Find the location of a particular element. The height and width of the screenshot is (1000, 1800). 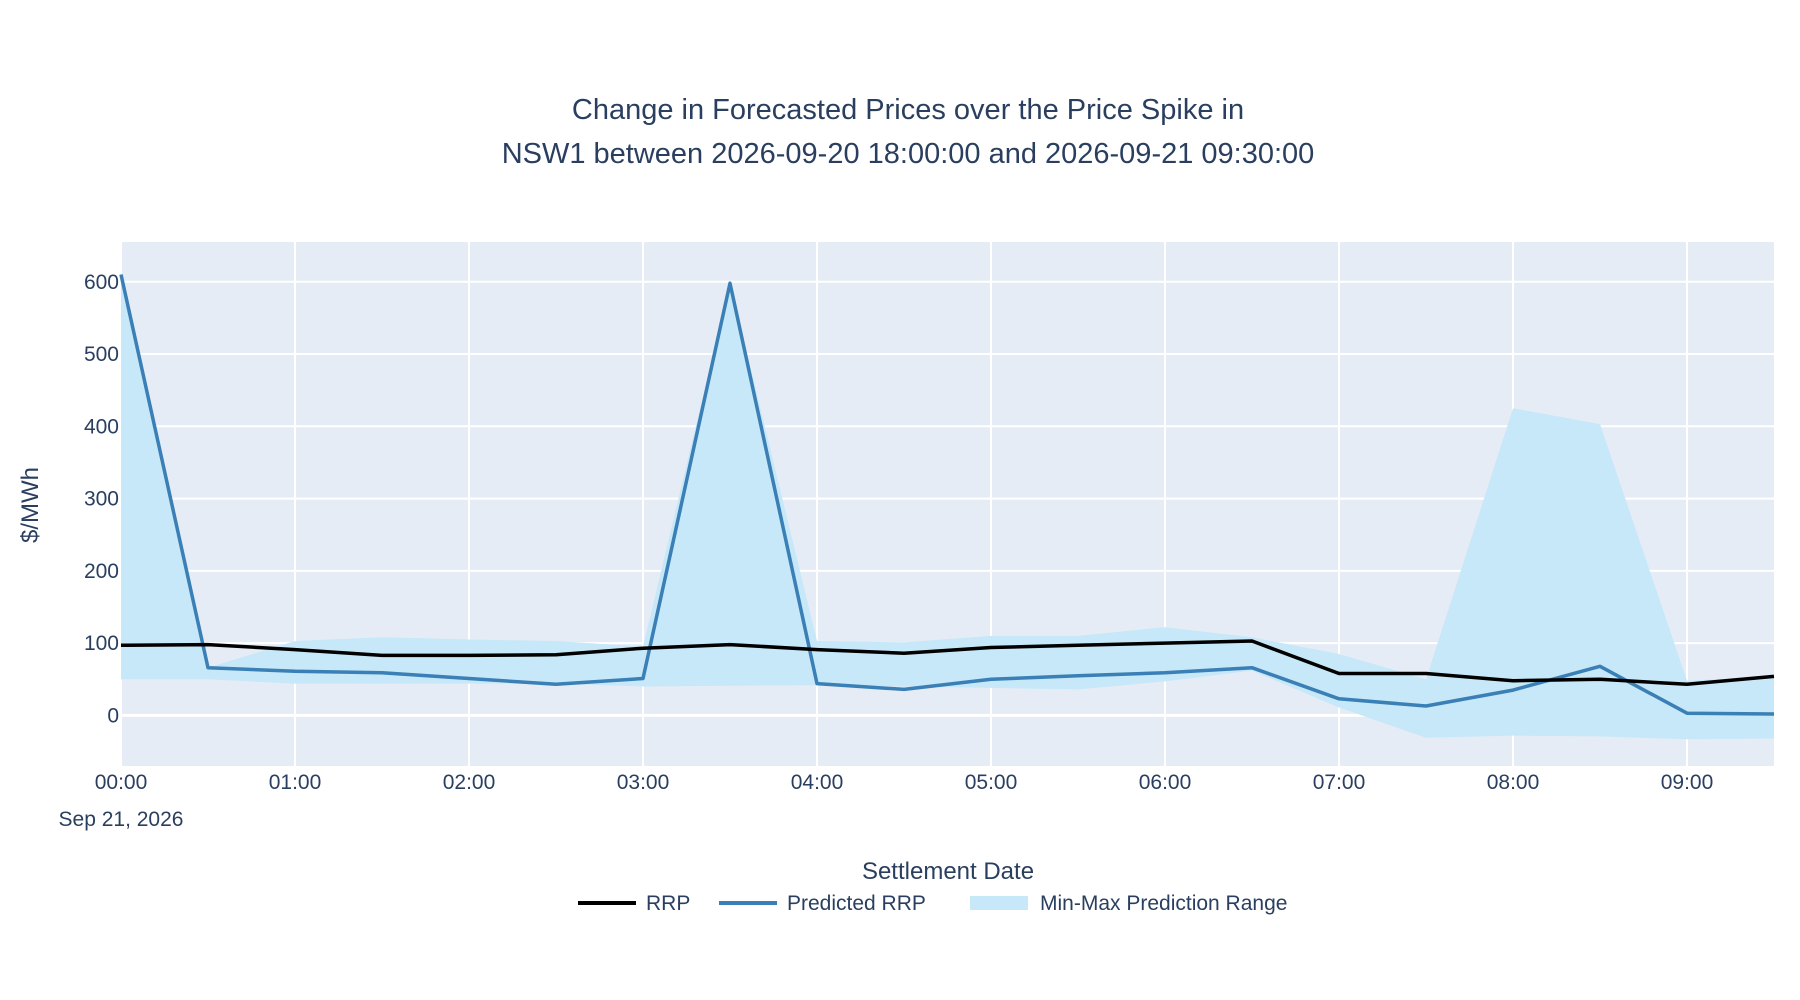

rrp-line is located at coordinates (947, 663).